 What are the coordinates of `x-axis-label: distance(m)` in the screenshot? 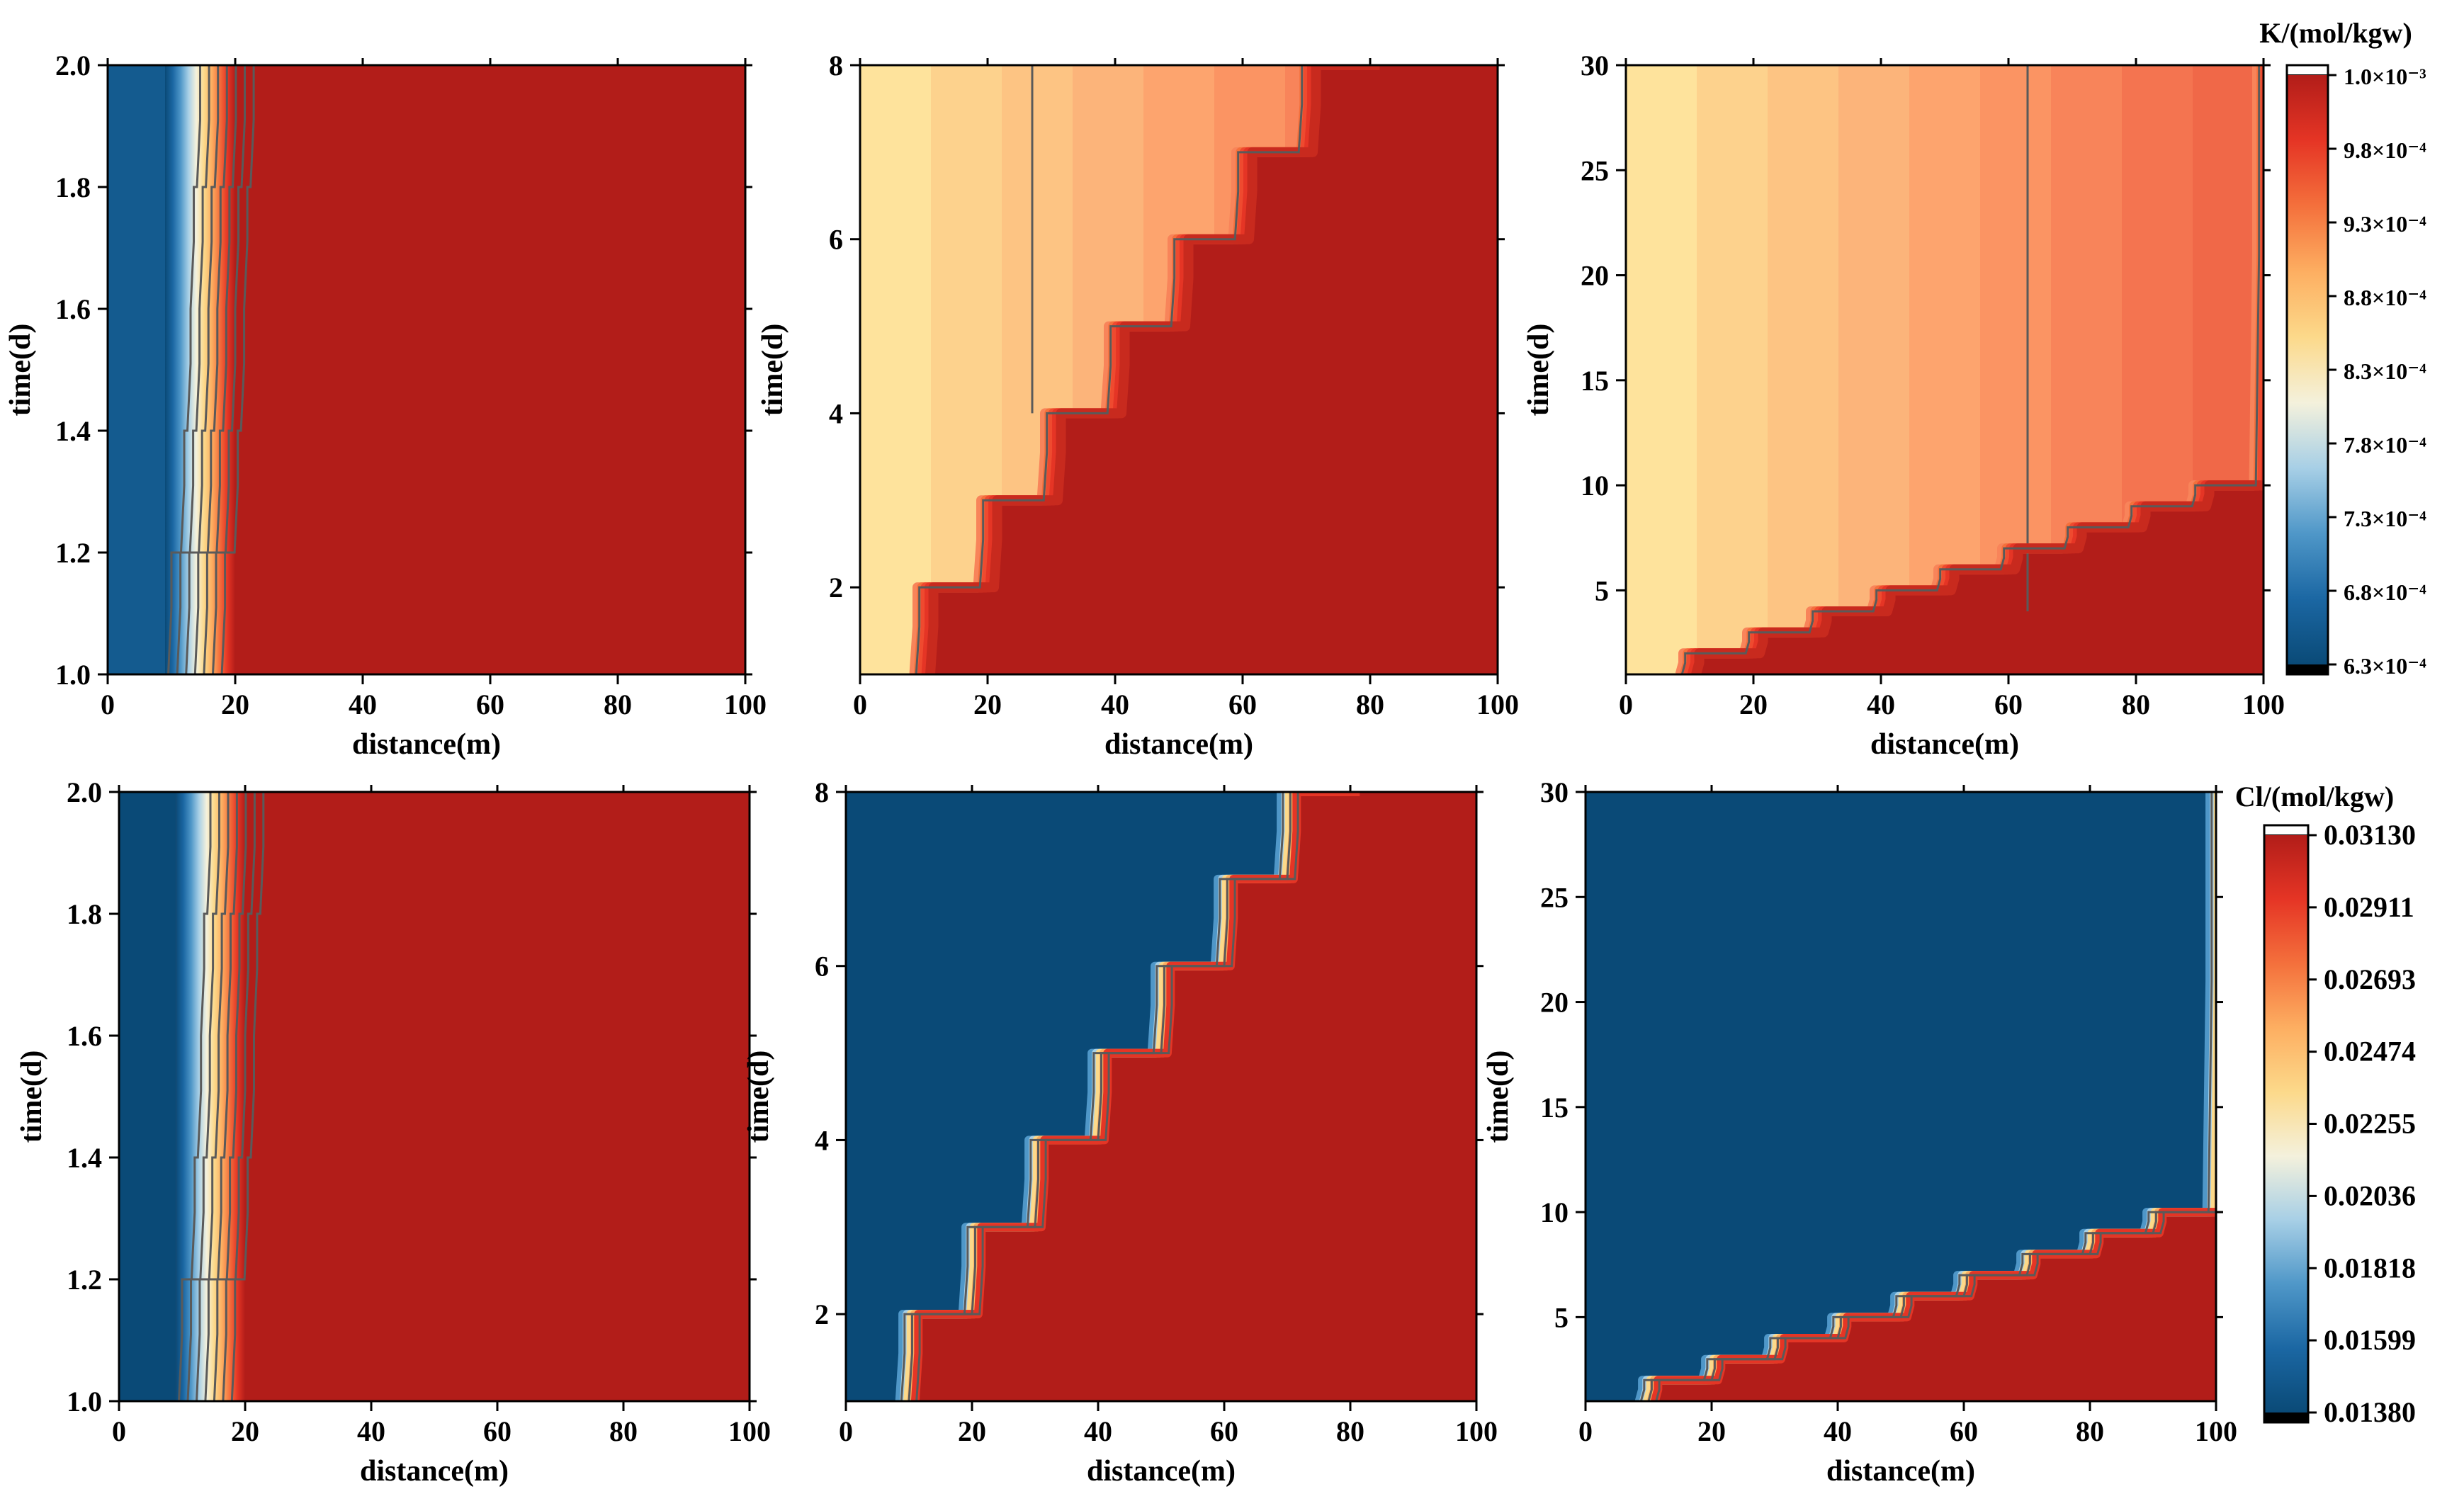 It's located at (1900, 1471).